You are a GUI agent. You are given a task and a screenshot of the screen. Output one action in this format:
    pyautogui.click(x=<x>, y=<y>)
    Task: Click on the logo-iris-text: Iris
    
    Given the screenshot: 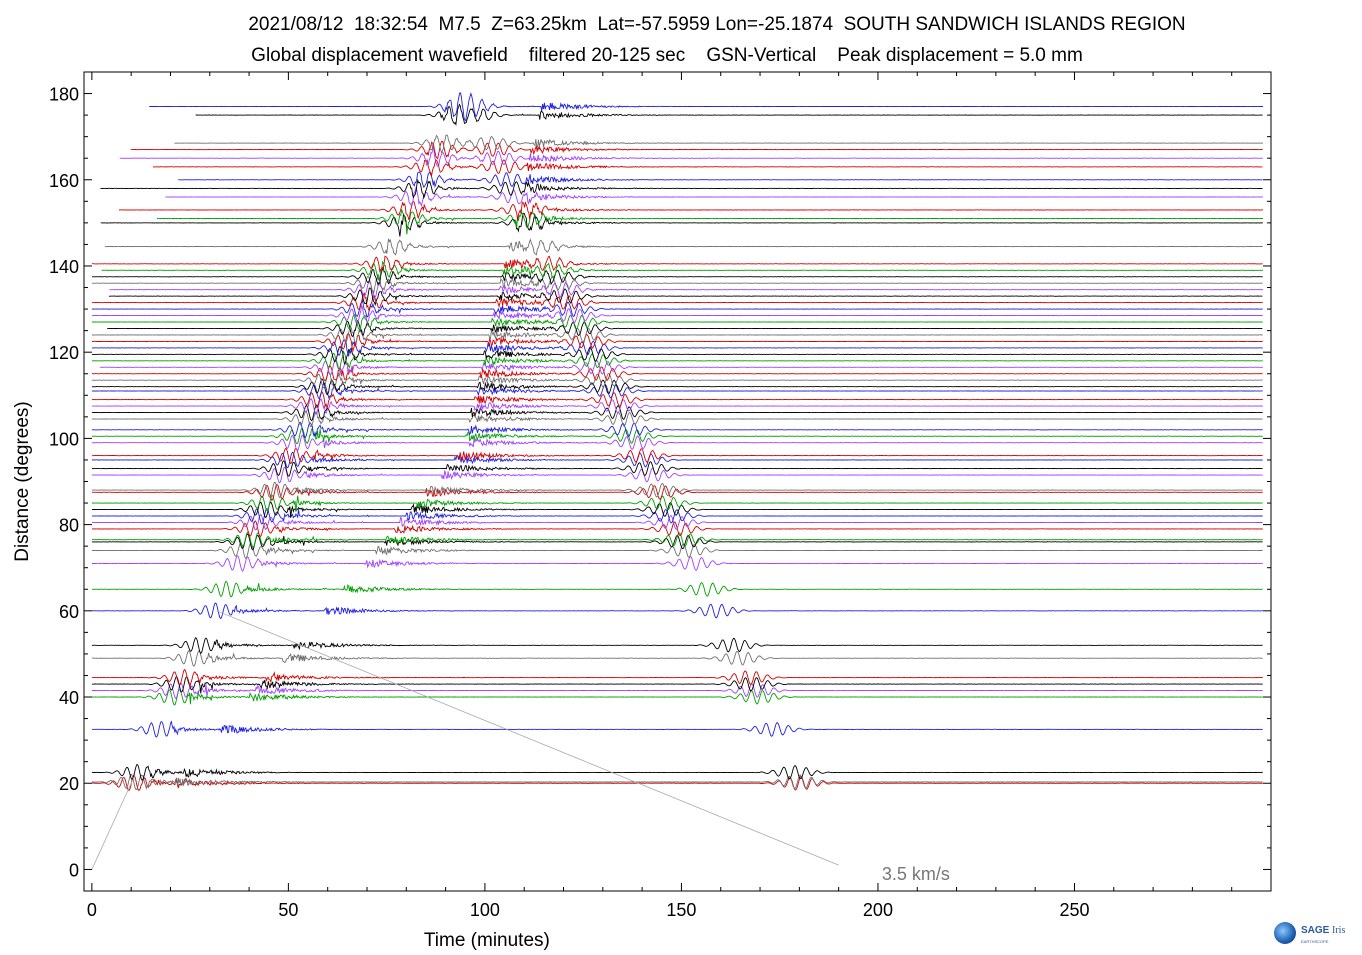 What is the action you would take?
    pyautogui.click(x=1339, y=930)
    